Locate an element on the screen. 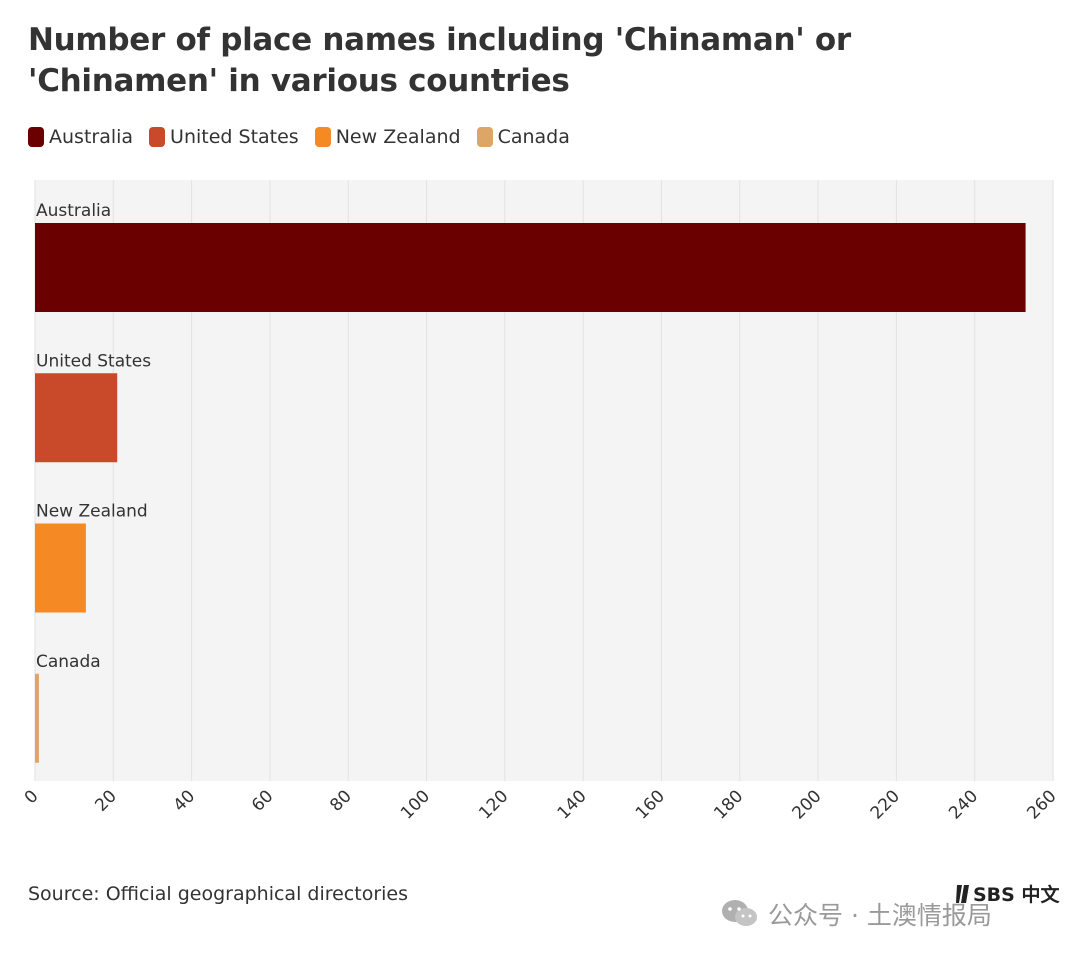 This screenshot has height=957, width=1080. legend-label-new-zealand: New Zealand is located at coordinates (398, 137).